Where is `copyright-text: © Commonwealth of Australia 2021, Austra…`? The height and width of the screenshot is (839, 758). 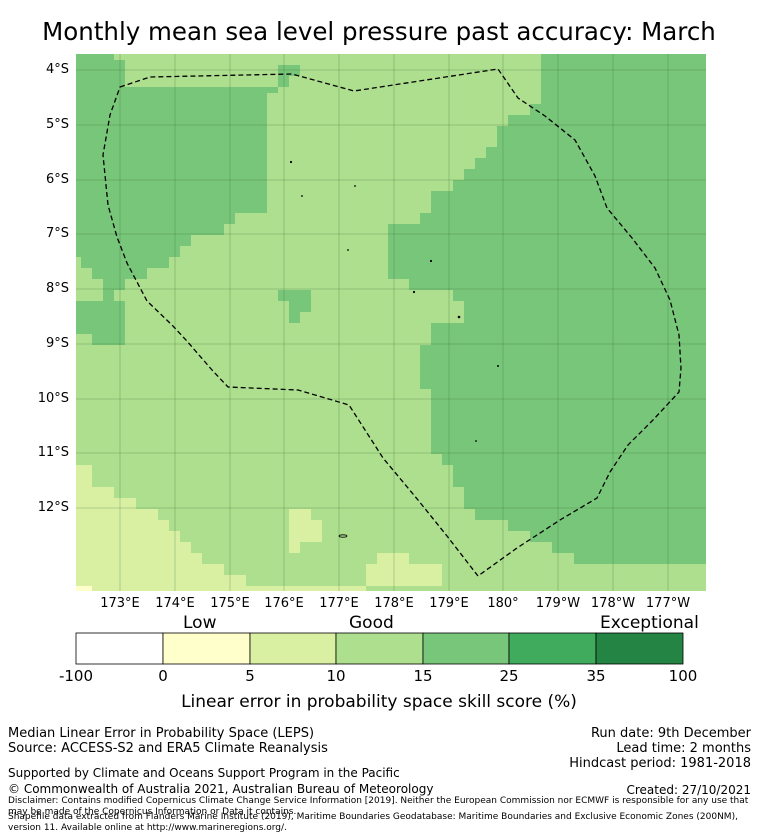
copyright-text: © Commonwealth of Australia 2021, Austra… is located at coordinates (221, 789).